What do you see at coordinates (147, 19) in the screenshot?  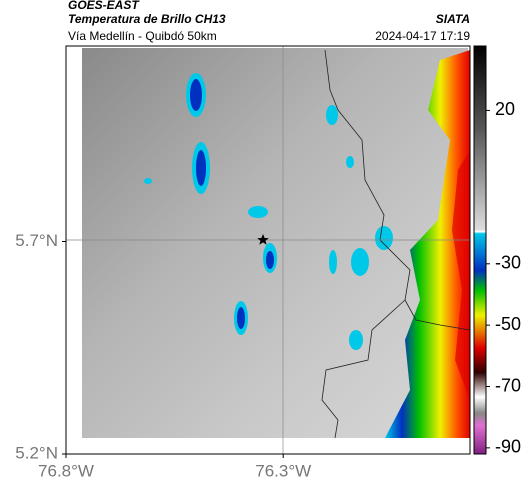 I see `subtitle: Temperatura de Brillo CH13` at bounding box center [147, 19].